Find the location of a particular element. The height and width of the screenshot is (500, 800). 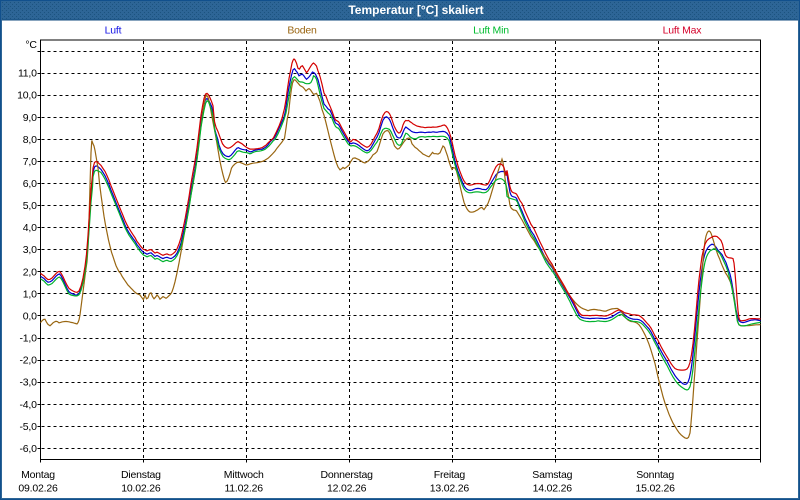

svg-text: 12.02.26 is located at coordinates (347, 489).